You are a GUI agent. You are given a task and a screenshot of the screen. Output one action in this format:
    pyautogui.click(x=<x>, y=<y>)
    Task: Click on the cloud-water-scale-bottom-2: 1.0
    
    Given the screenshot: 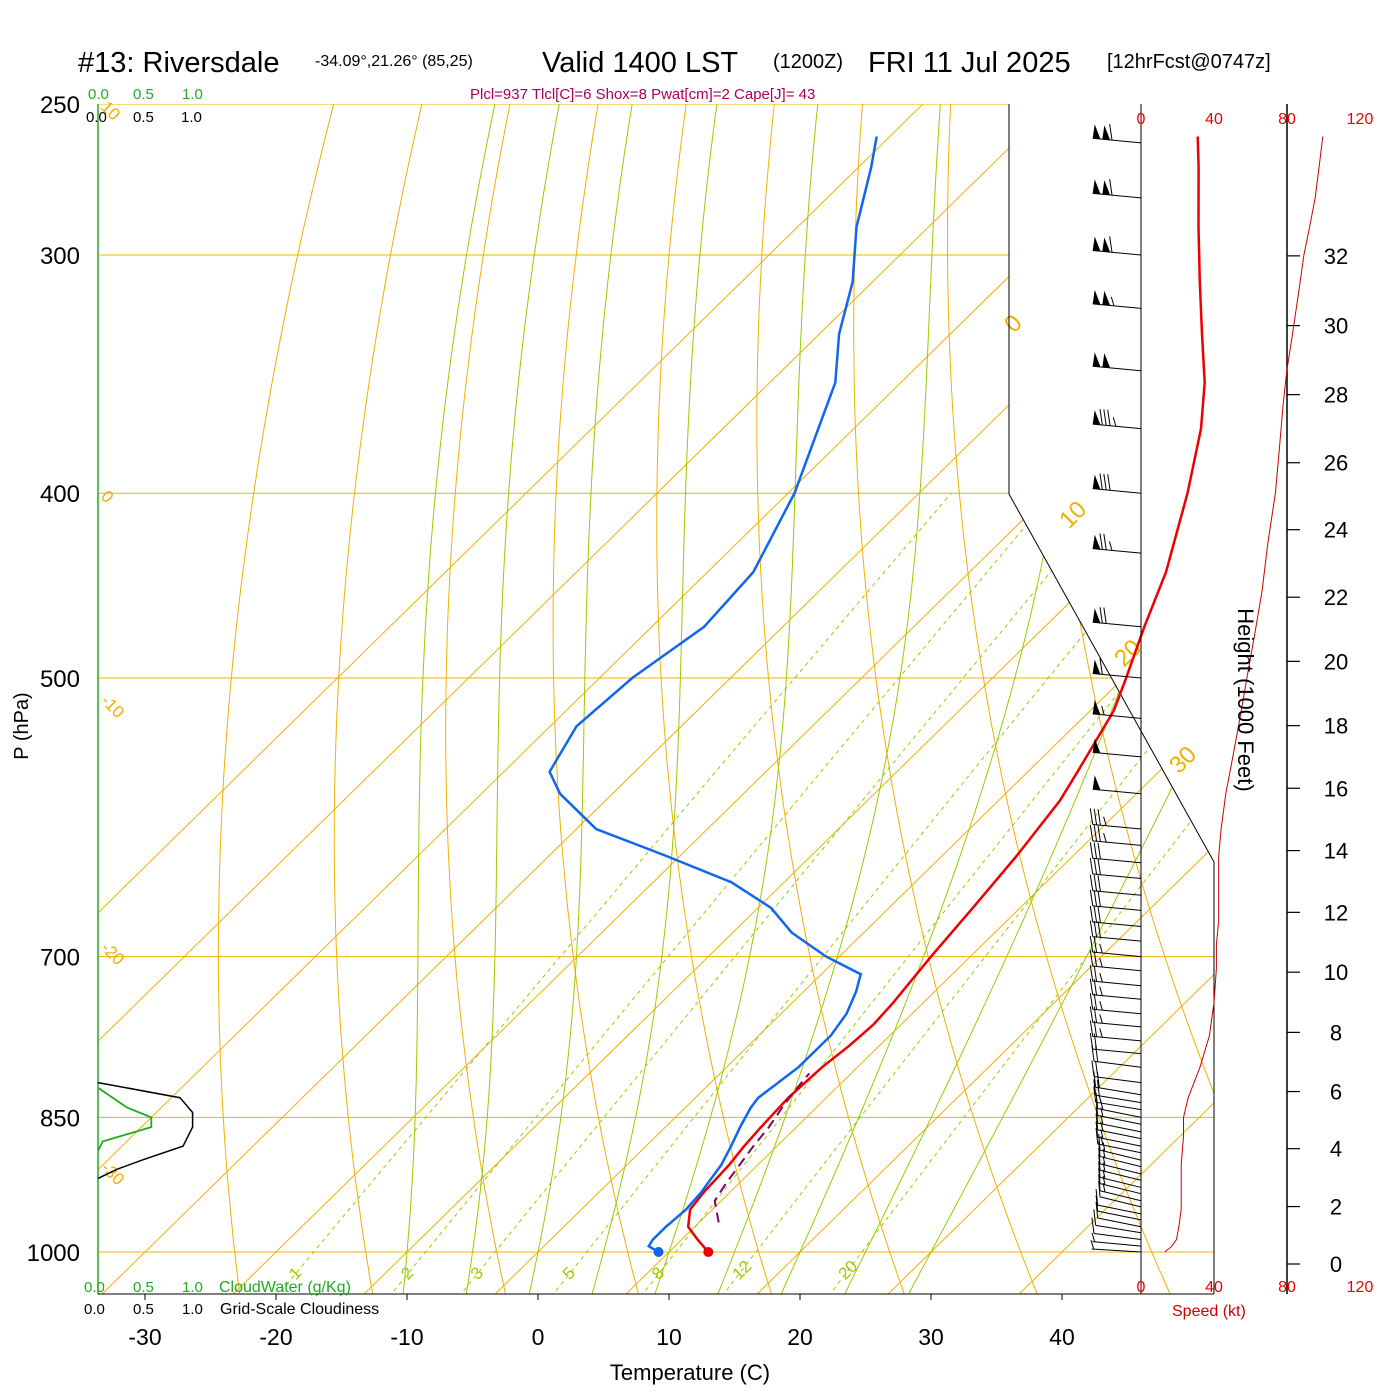 What is the action you would take?
    pyautogui.click(x=192, y=1287)
    